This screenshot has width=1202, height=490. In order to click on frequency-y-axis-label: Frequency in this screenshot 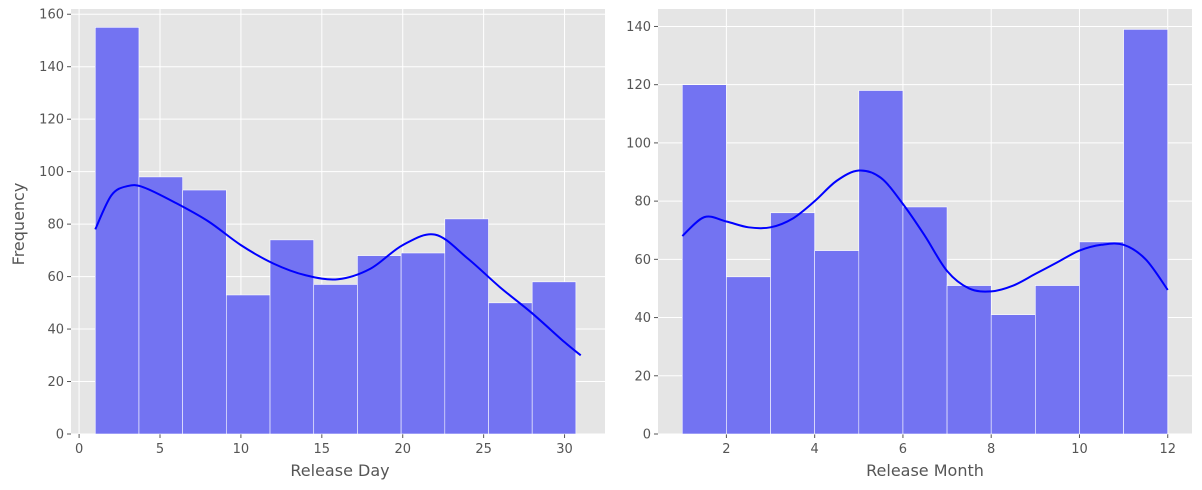, I will do `click(18, 224)`.